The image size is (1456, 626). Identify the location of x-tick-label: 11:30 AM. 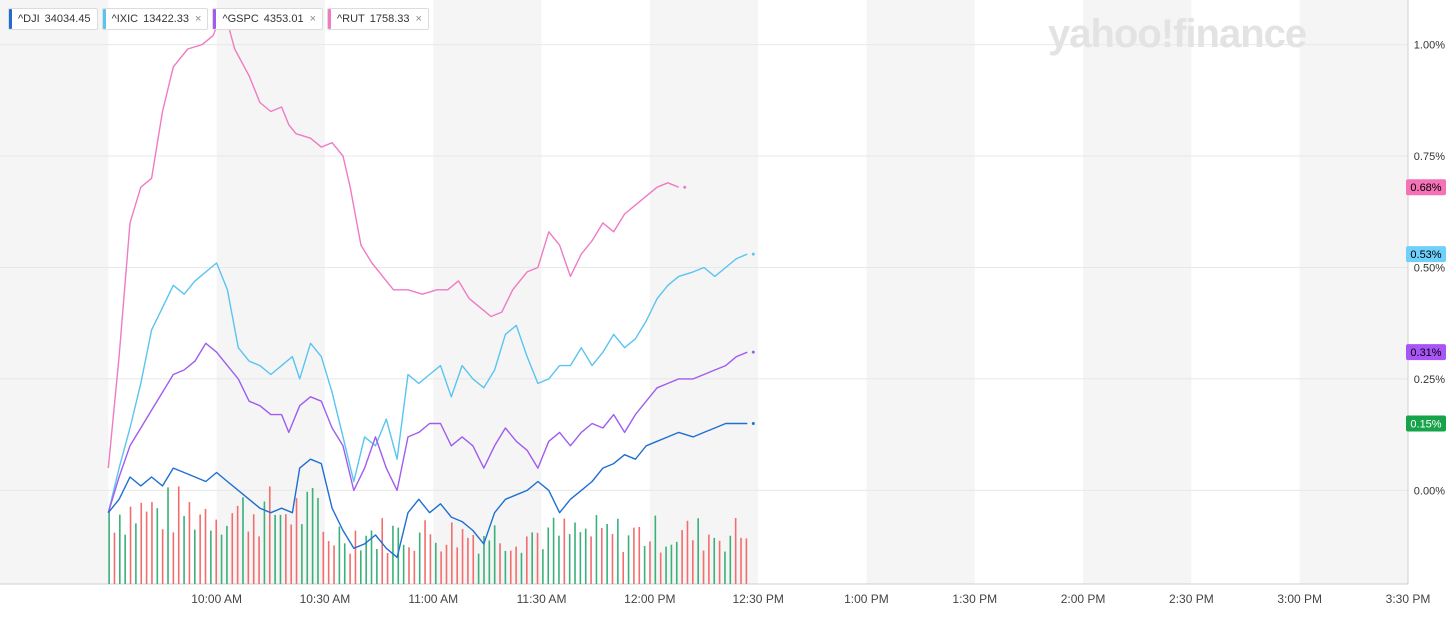
(542, 599).